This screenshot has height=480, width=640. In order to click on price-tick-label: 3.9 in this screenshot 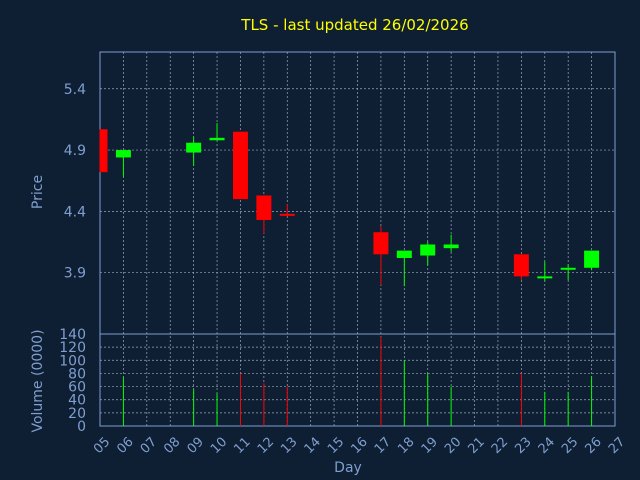, I will do `click(75, 274)`.